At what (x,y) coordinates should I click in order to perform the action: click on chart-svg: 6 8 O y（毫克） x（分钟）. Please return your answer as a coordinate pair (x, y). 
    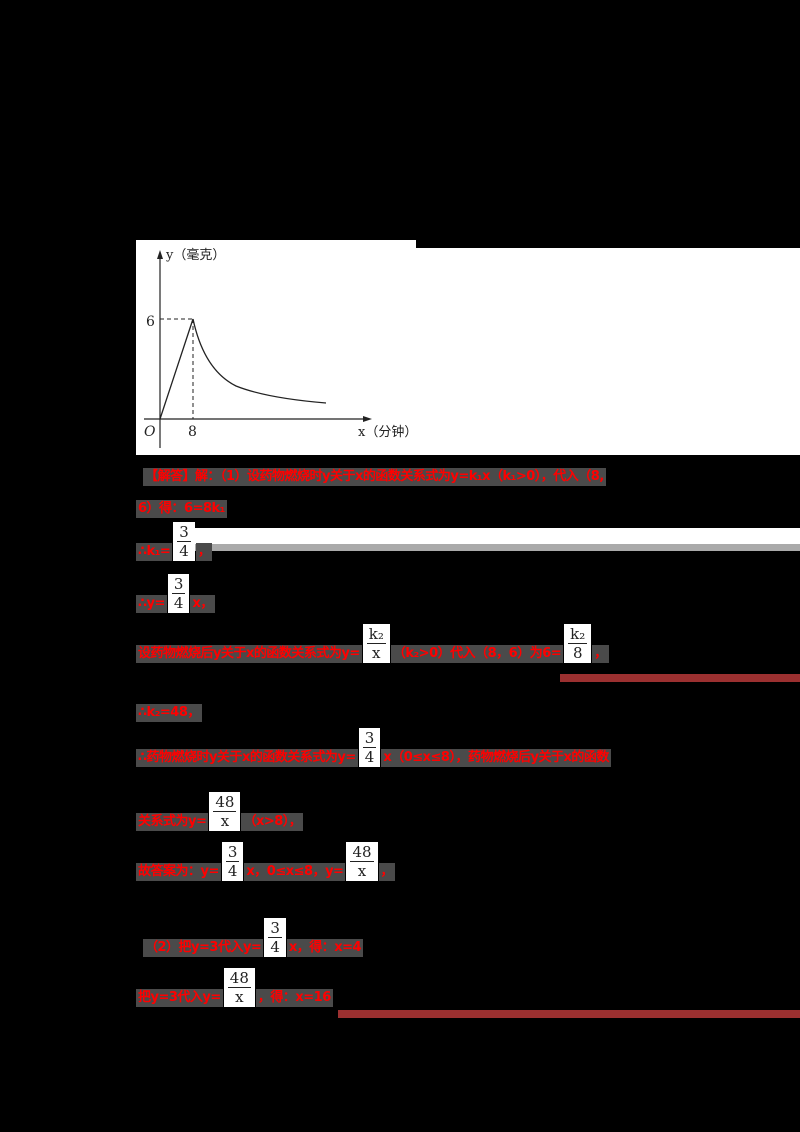
    Looking at the image, I should click on (280, 347).